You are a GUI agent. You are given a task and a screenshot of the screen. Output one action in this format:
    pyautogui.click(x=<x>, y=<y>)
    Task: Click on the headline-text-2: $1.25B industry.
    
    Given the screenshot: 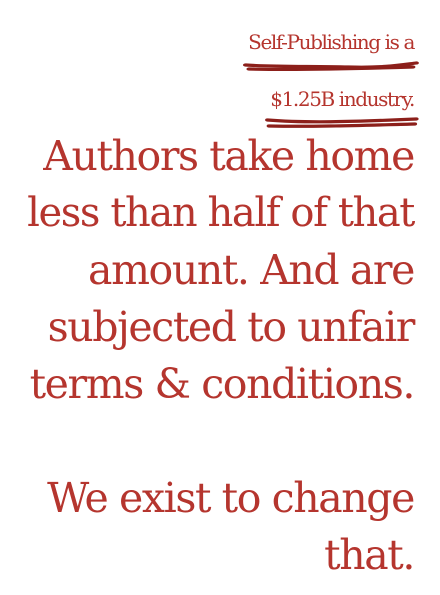 What is the action you would take?
    pyautogui.click(x=342, y=99)
    